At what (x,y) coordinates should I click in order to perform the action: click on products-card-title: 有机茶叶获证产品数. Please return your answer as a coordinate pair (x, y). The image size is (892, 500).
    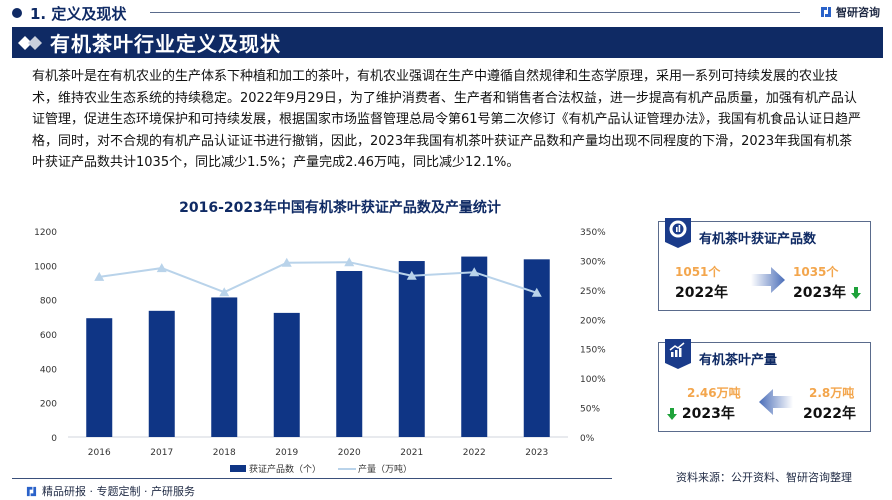
    Looking at the image, I should click on (758, 239).